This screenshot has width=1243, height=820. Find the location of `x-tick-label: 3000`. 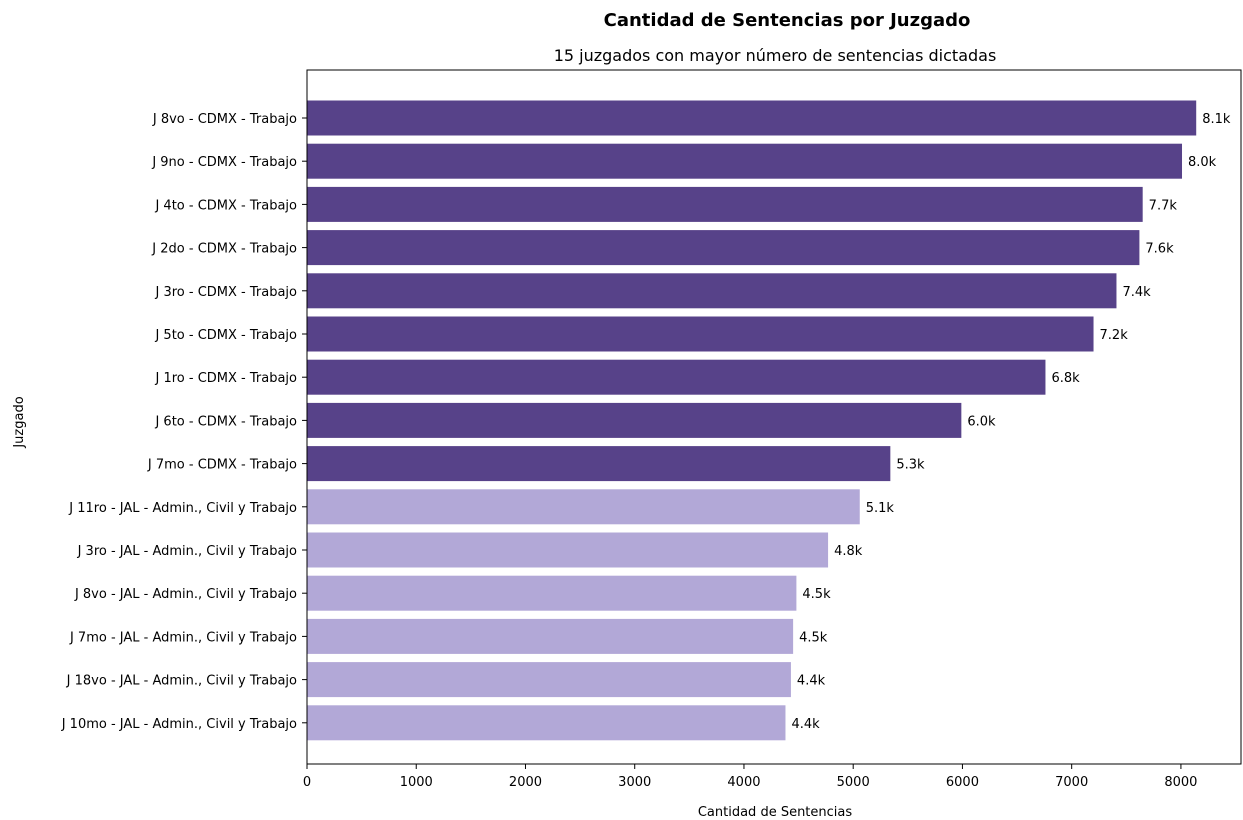

x-tick-label: 3000 is located at coordinates (634, 782).